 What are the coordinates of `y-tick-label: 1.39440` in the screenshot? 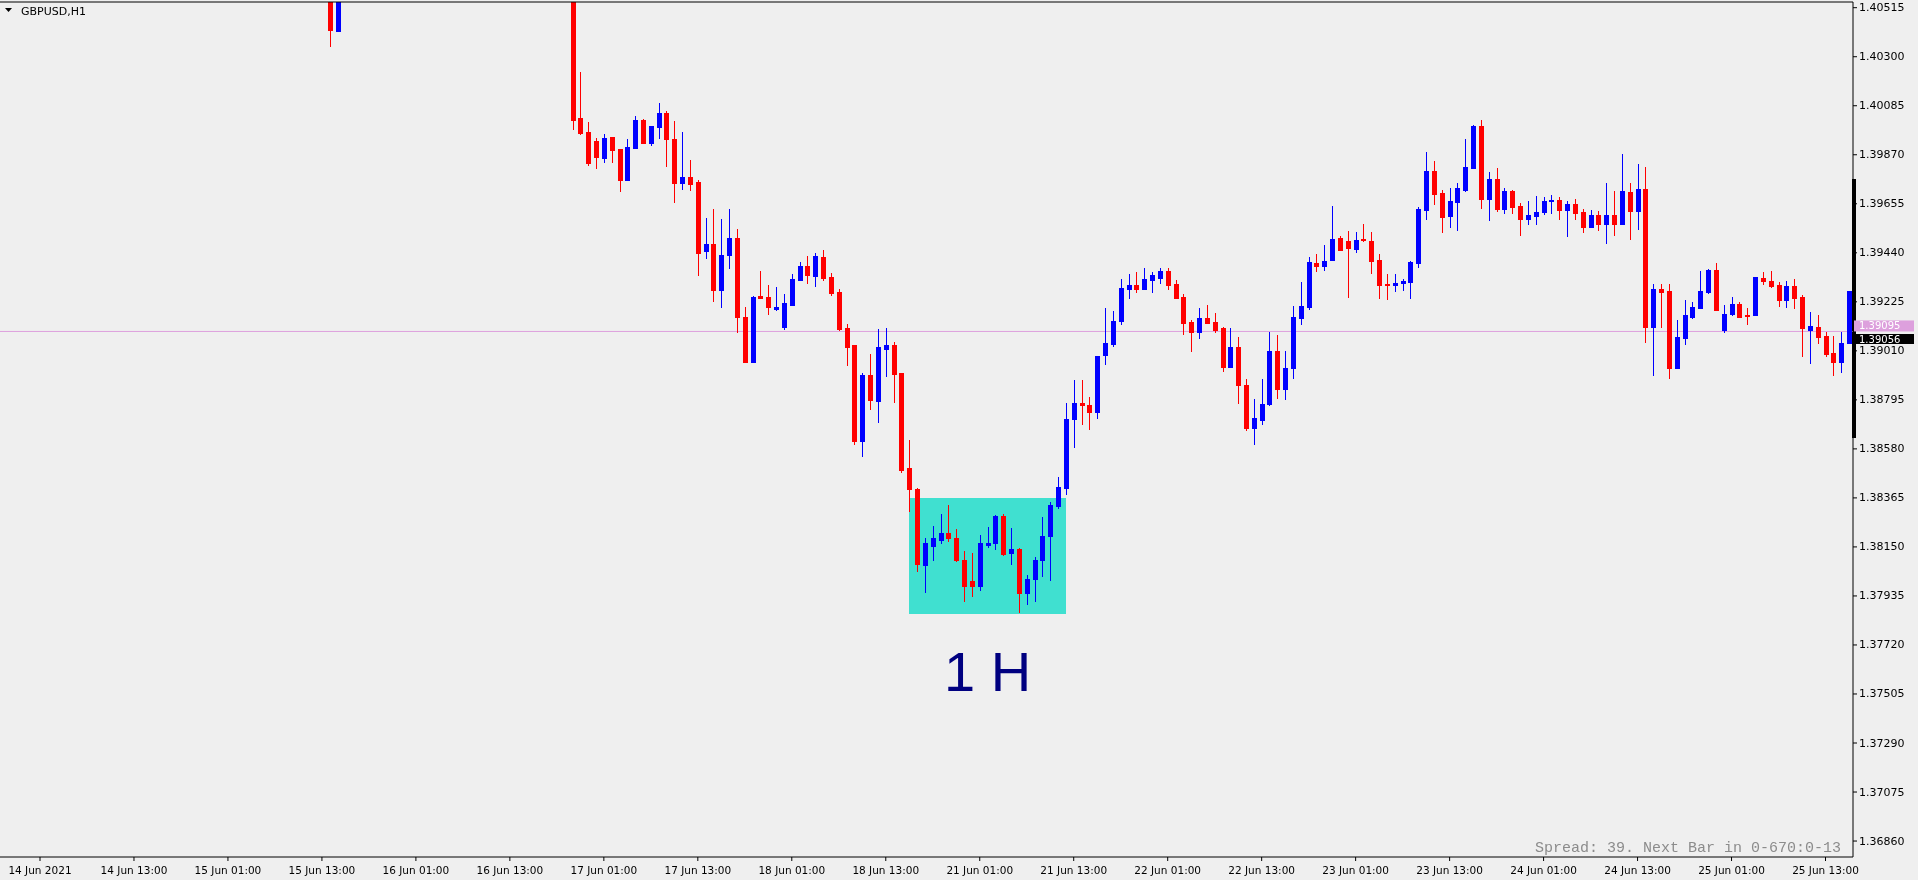 It's located at (1882, 253).